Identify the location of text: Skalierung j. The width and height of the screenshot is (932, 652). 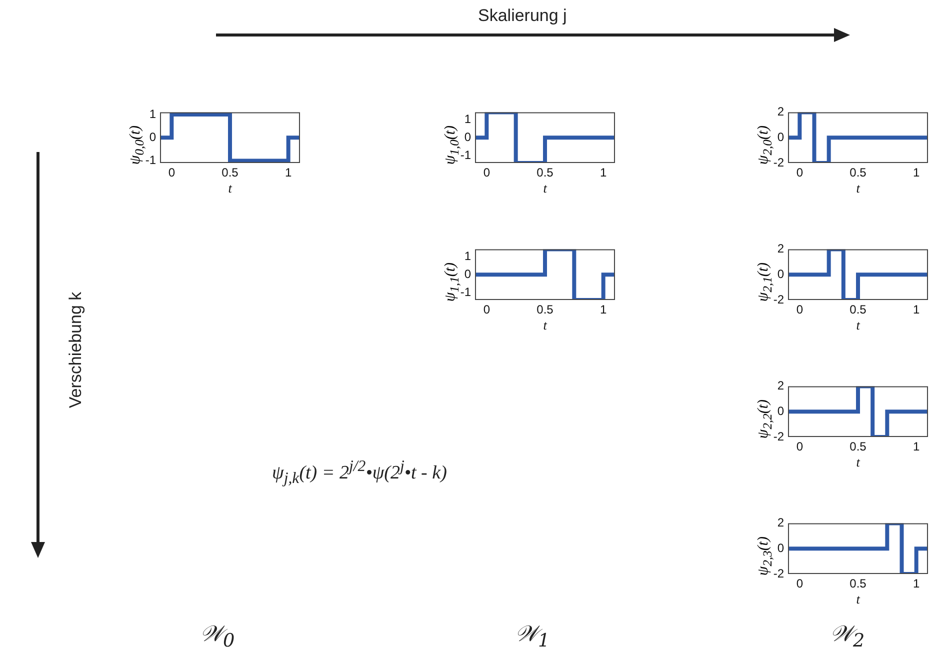
(522, 16).